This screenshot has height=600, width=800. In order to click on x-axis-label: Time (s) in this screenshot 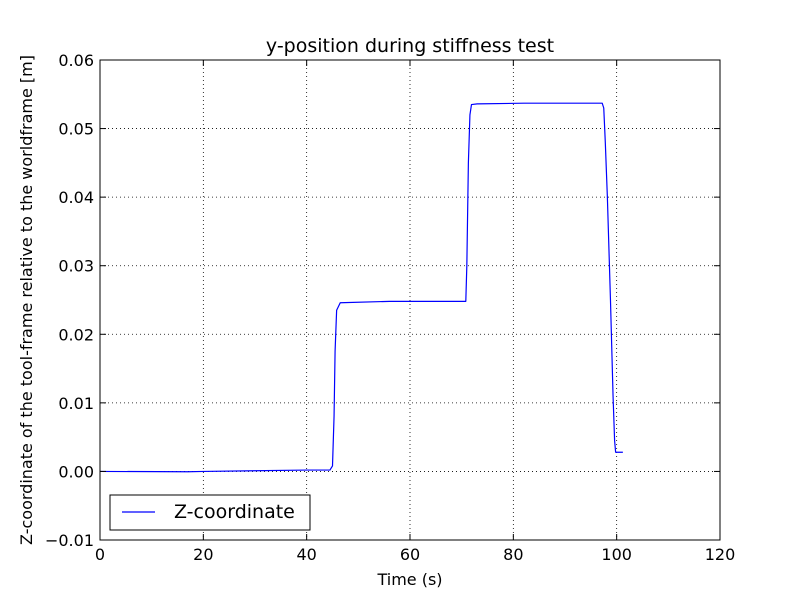, I will do `click(409, 579)`.